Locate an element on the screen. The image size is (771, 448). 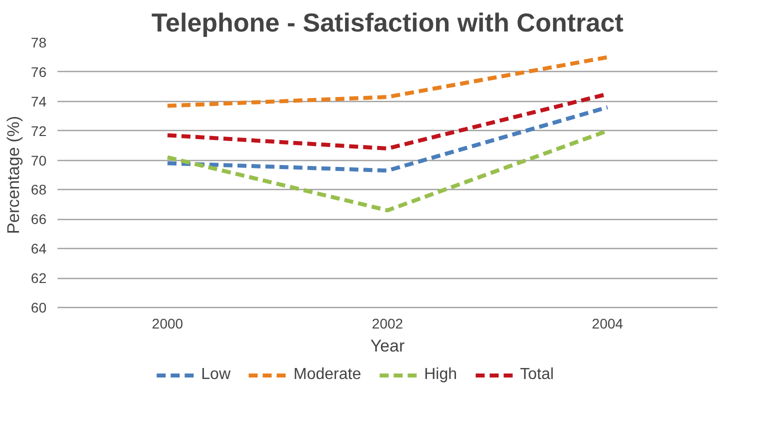
y-tick-label: 60 is located at coordinates (38, 308).